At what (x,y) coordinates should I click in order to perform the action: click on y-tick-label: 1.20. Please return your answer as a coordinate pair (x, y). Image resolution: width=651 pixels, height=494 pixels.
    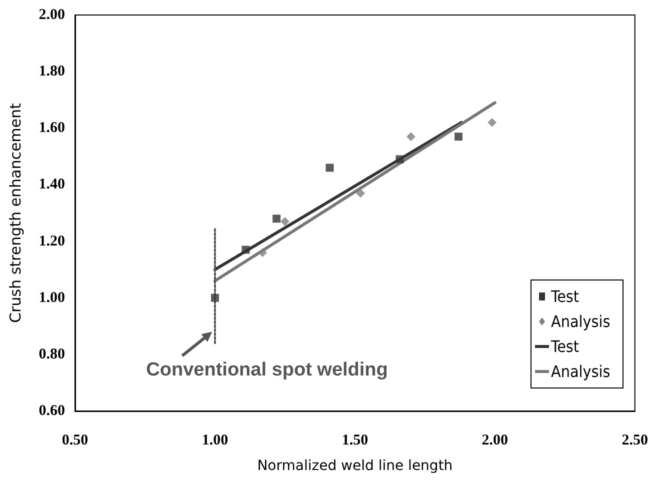
    Looking at the image, I should click on (51, 241).